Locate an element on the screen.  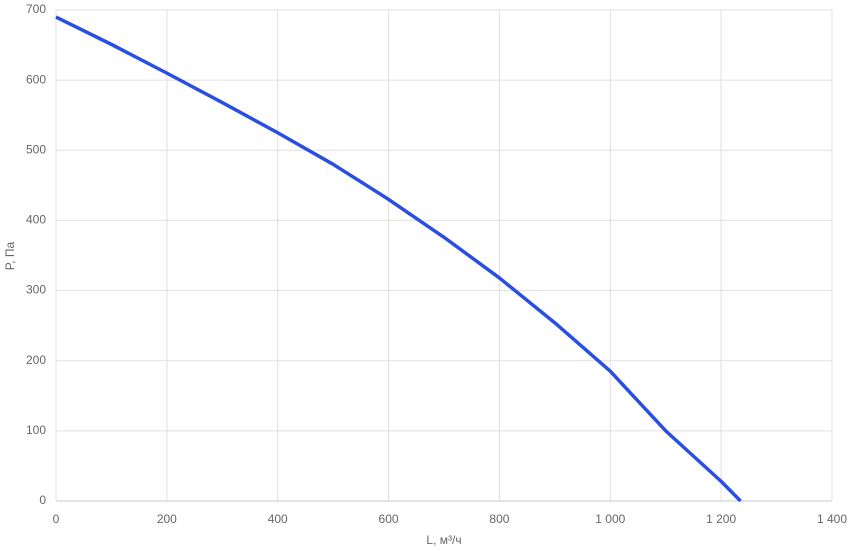
y-tick-label: 700 is located at coordinates (36, 9).